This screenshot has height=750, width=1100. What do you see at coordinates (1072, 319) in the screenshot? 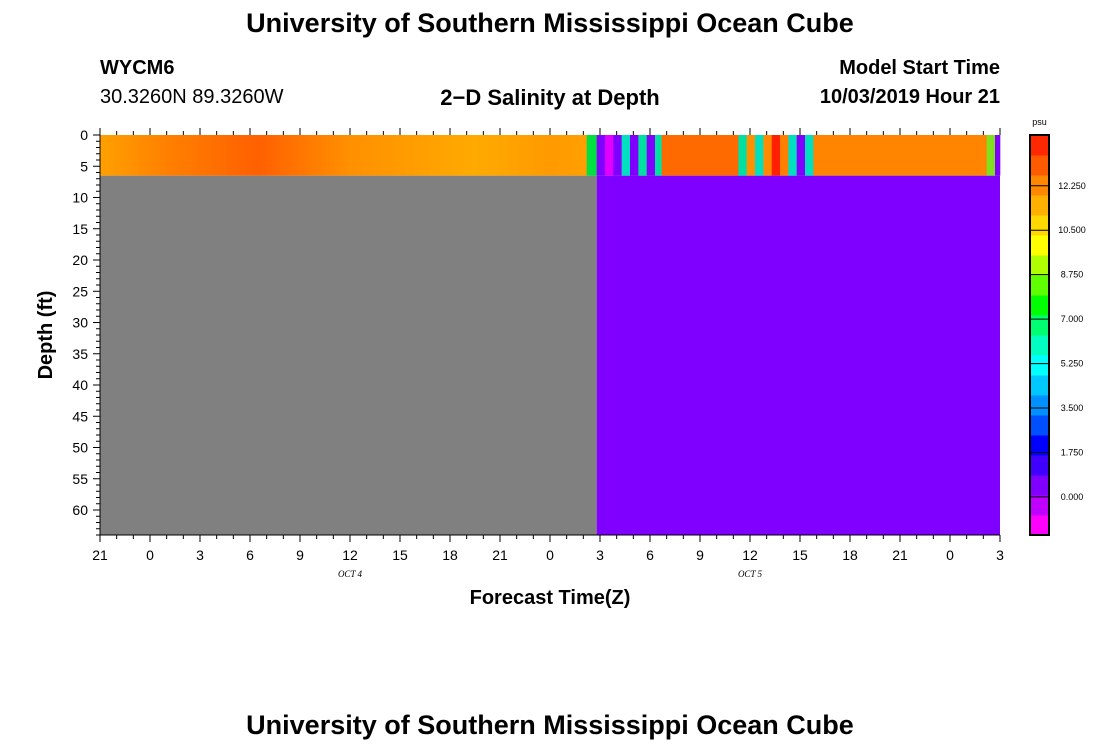
I see `colorbar-label: 7.000` at bounding box center [1072, 319].